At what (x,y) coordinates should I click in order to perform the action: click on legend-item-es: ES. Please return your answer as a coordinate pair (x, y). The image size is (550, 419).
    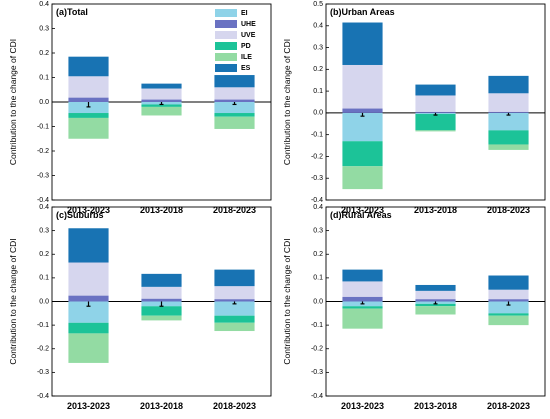
    Looking at the image, I should click on (233, 68).